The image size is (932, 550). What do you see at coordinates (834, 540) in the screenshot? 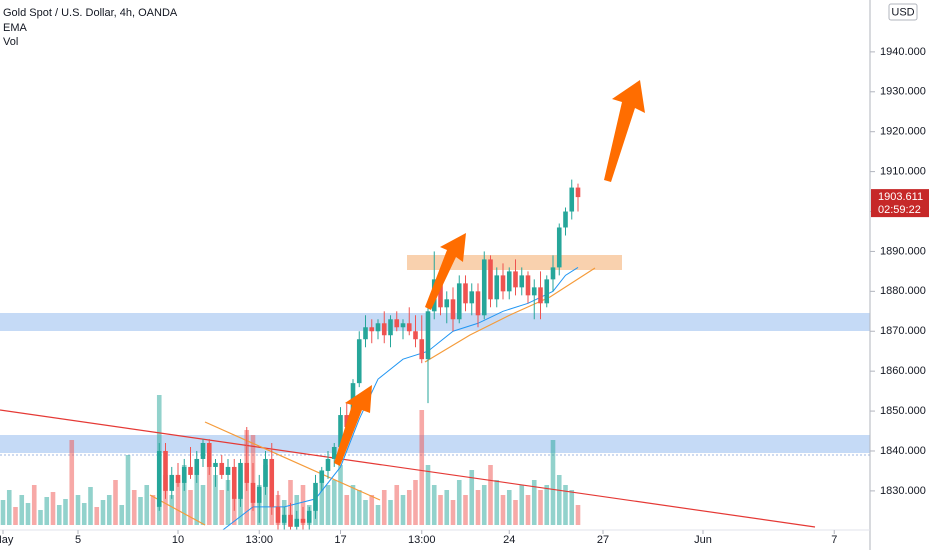
I see `x-tick-label: 7` at bounding box center [834, 540].